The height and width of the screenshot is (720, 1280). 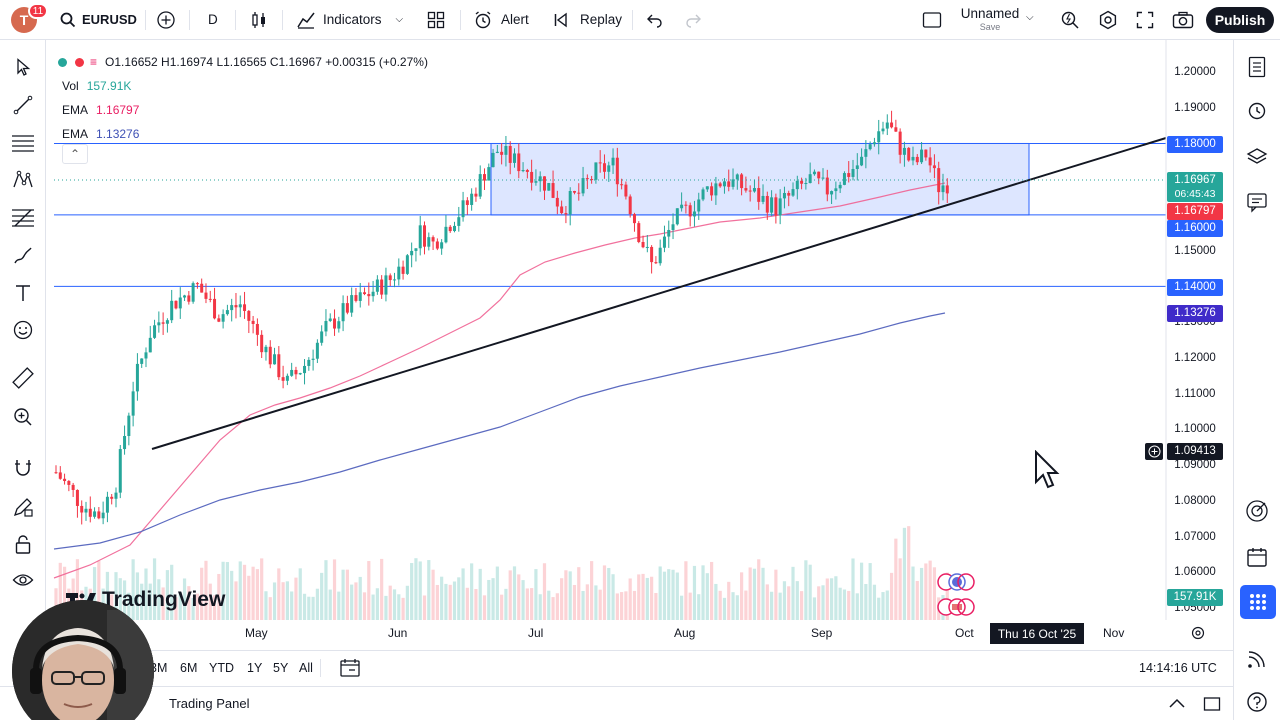 I want to click on hide-drawings-tool, so click(x=23, y=580).